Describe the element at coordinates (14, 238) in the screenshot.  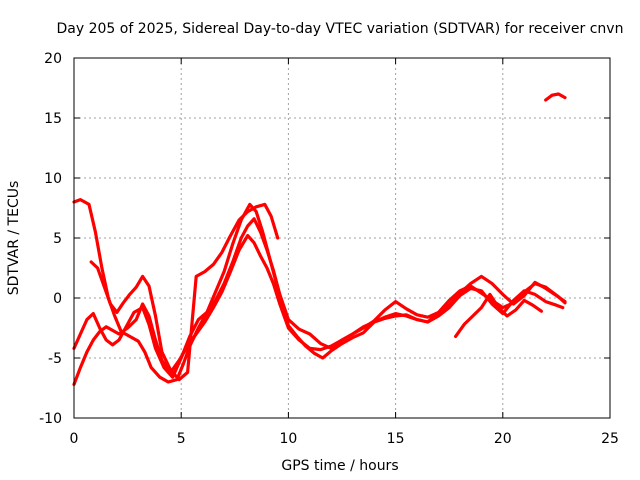
I see `y-axis-label: SDTVAR / TECUs` at that location.